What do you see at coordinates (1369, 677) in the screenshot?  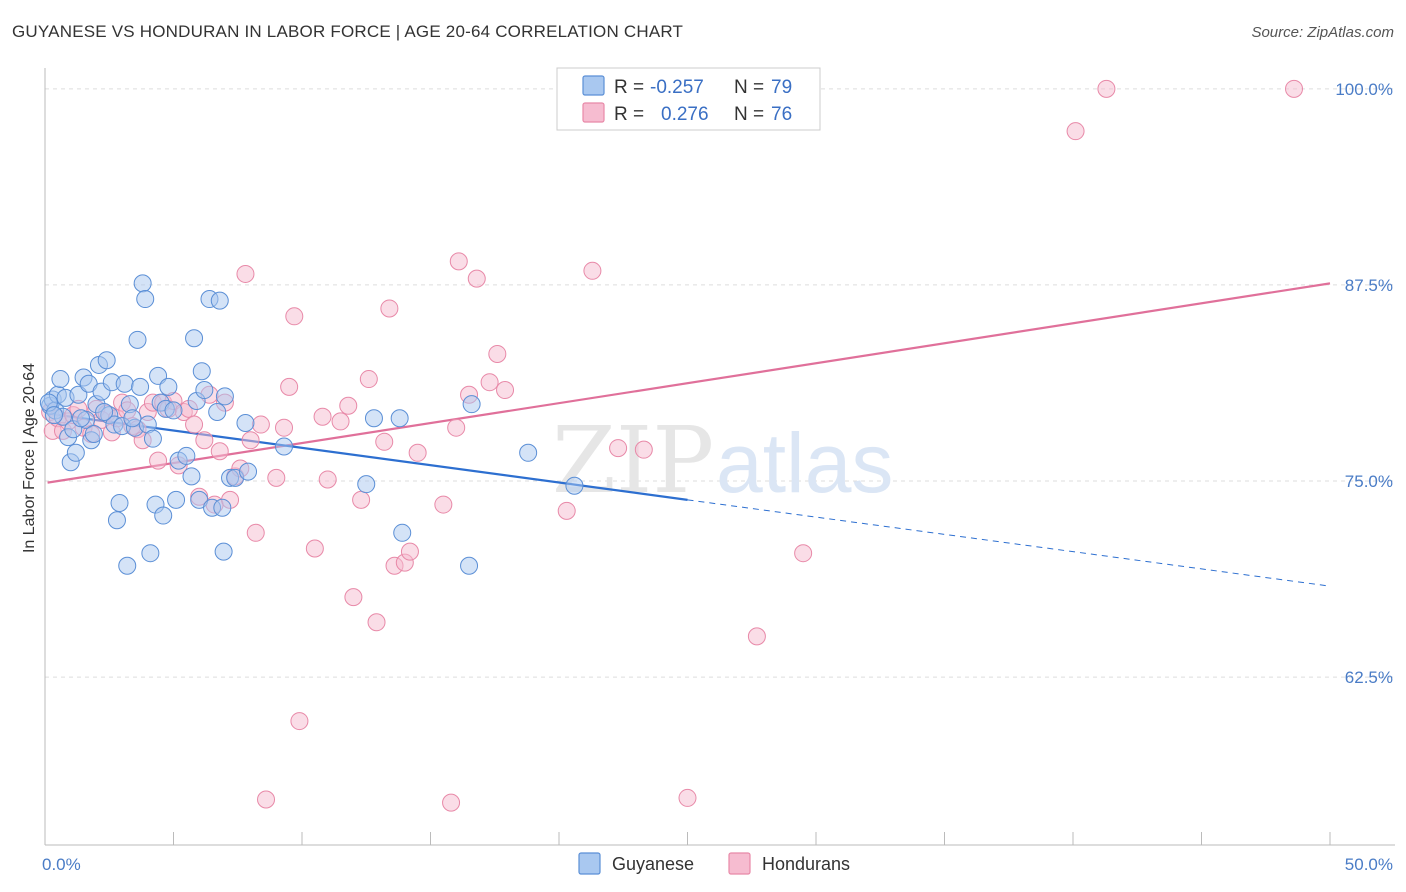 I see `y-tick-label: 62.5%` at bounding box center [1369, 677].